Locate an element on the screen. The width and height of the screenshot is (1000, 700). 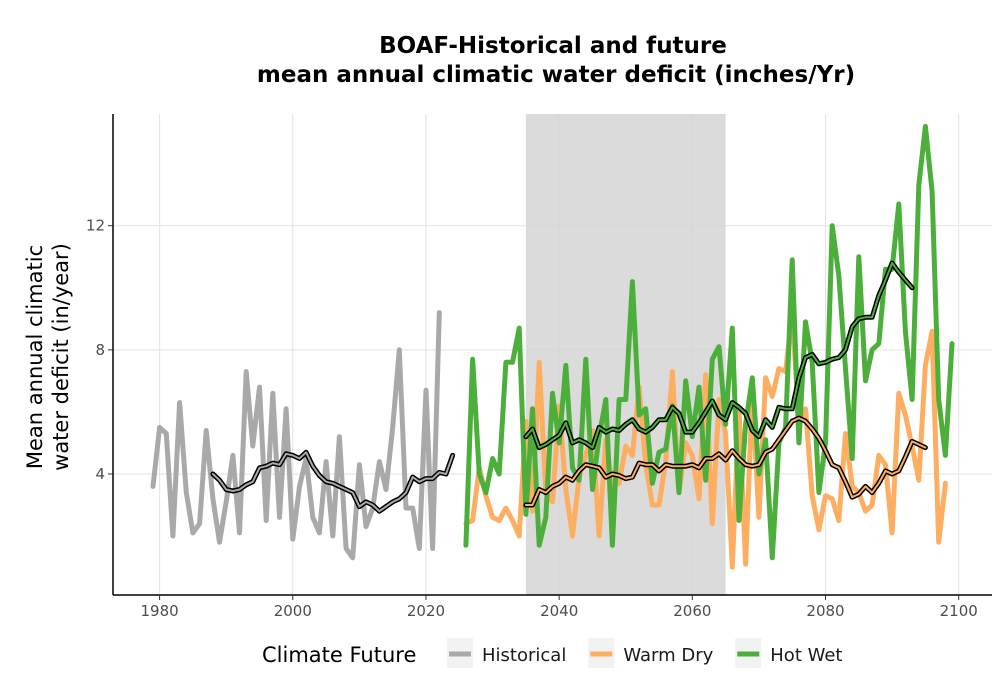
x-tick-label-2000: 2000 is located at coordinates (293, 611).